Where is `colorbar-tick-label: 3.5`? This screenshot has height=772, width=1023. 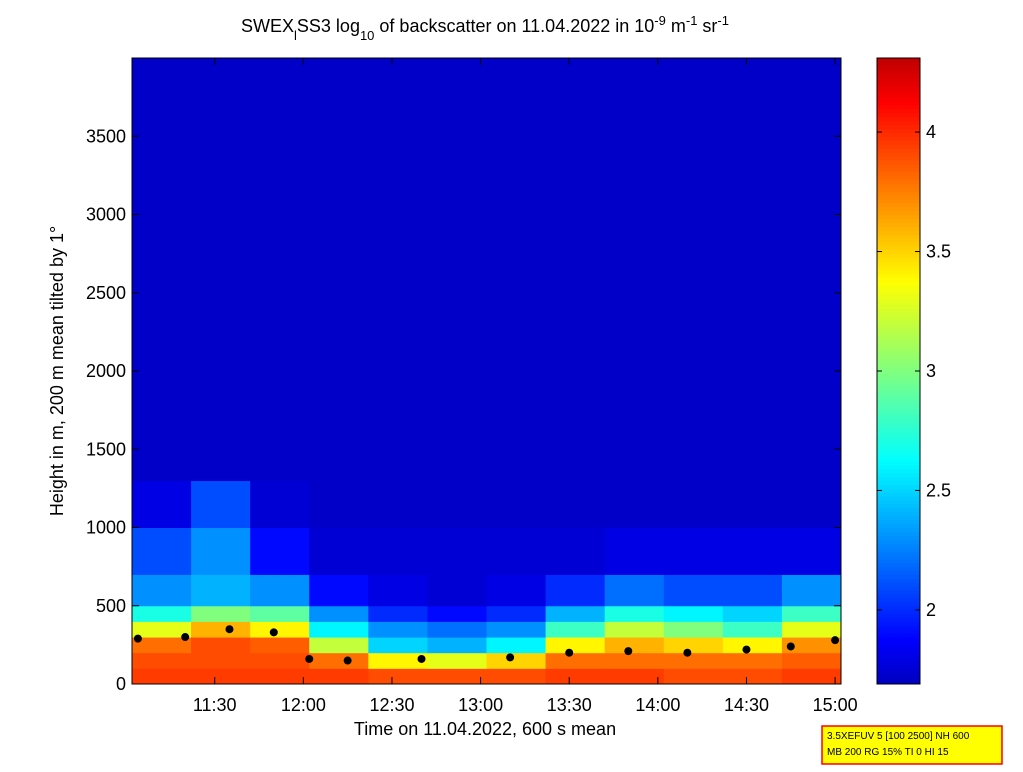 colorbar-tick-label: 3.5 is located at coordinates (938, 252).